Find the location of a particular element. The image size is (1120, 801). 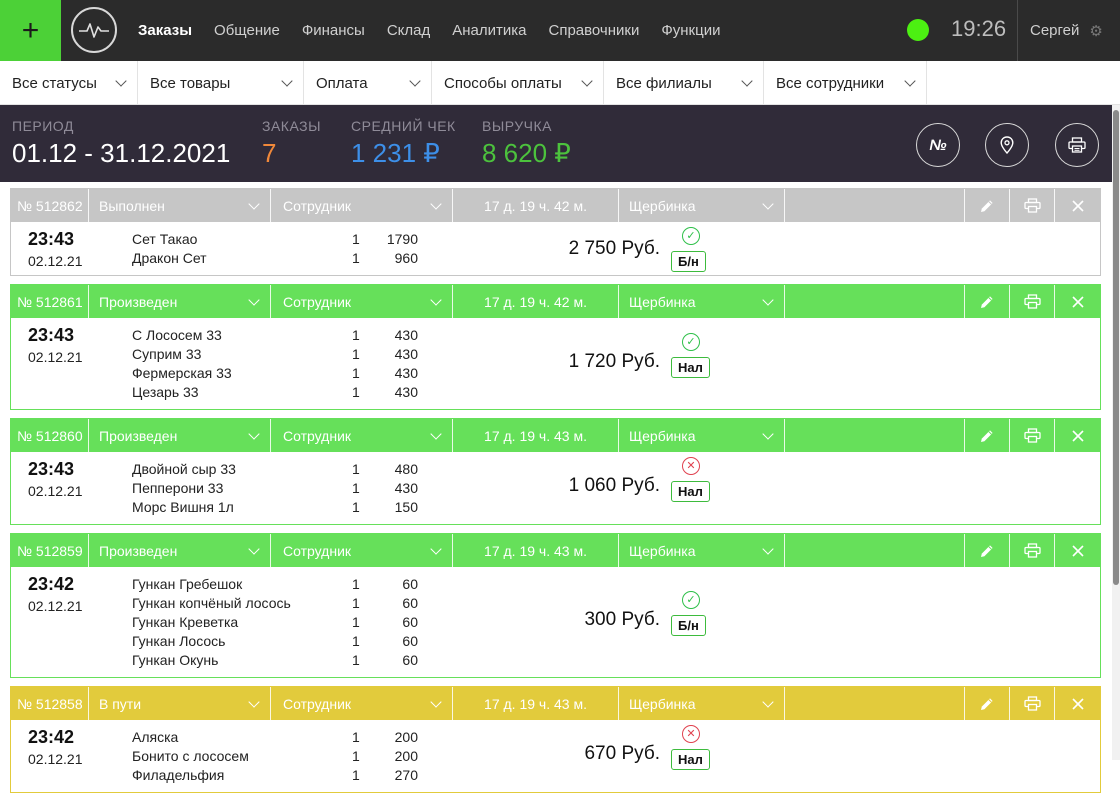

check-circle-icon: ✓ is located at coordinates (691, 600).